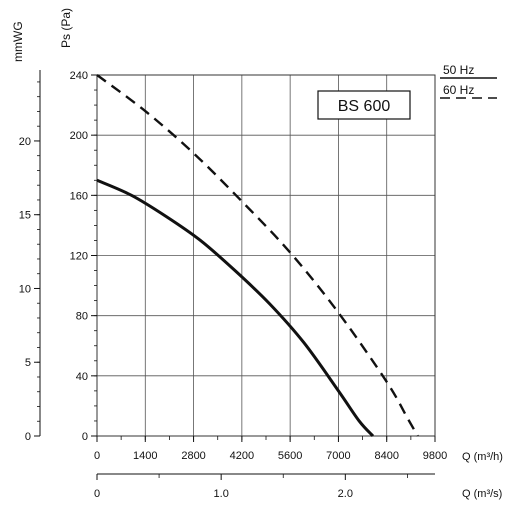 The height and width of the screenshot is (519, 523). What do you see at coordinates (97, 494) in the screenshot?
I see `x-secondary-tick-label: 0` at bounding box center [97, 494].